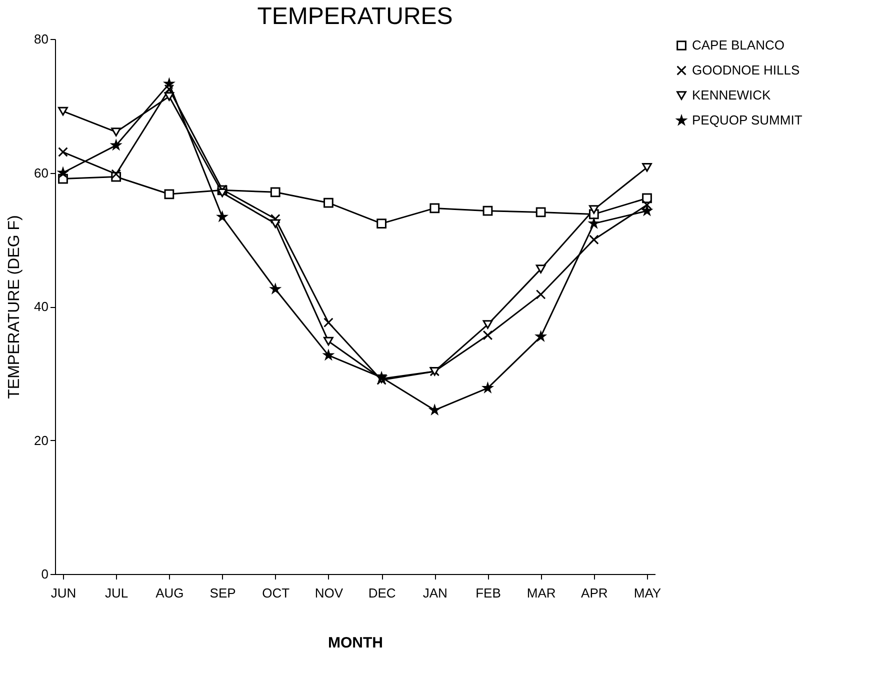  Describe the element at coordinates (116, 593) in the screenshot. I see `x-tick-label: JUL` at that location.